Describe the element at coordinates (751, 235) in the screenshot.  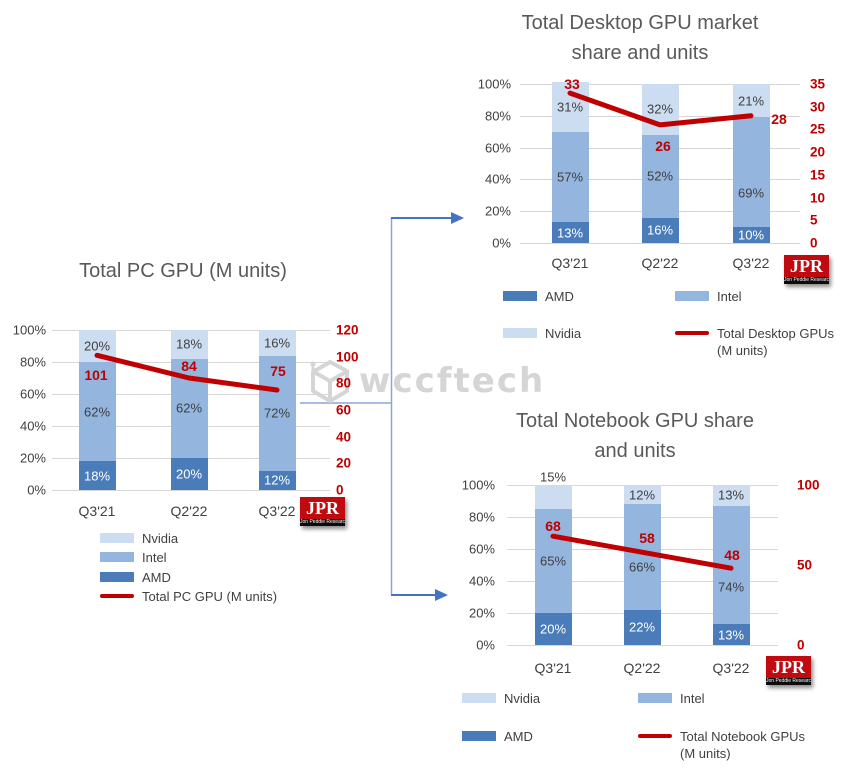
I see `bar-value-label: 10%` at that location.